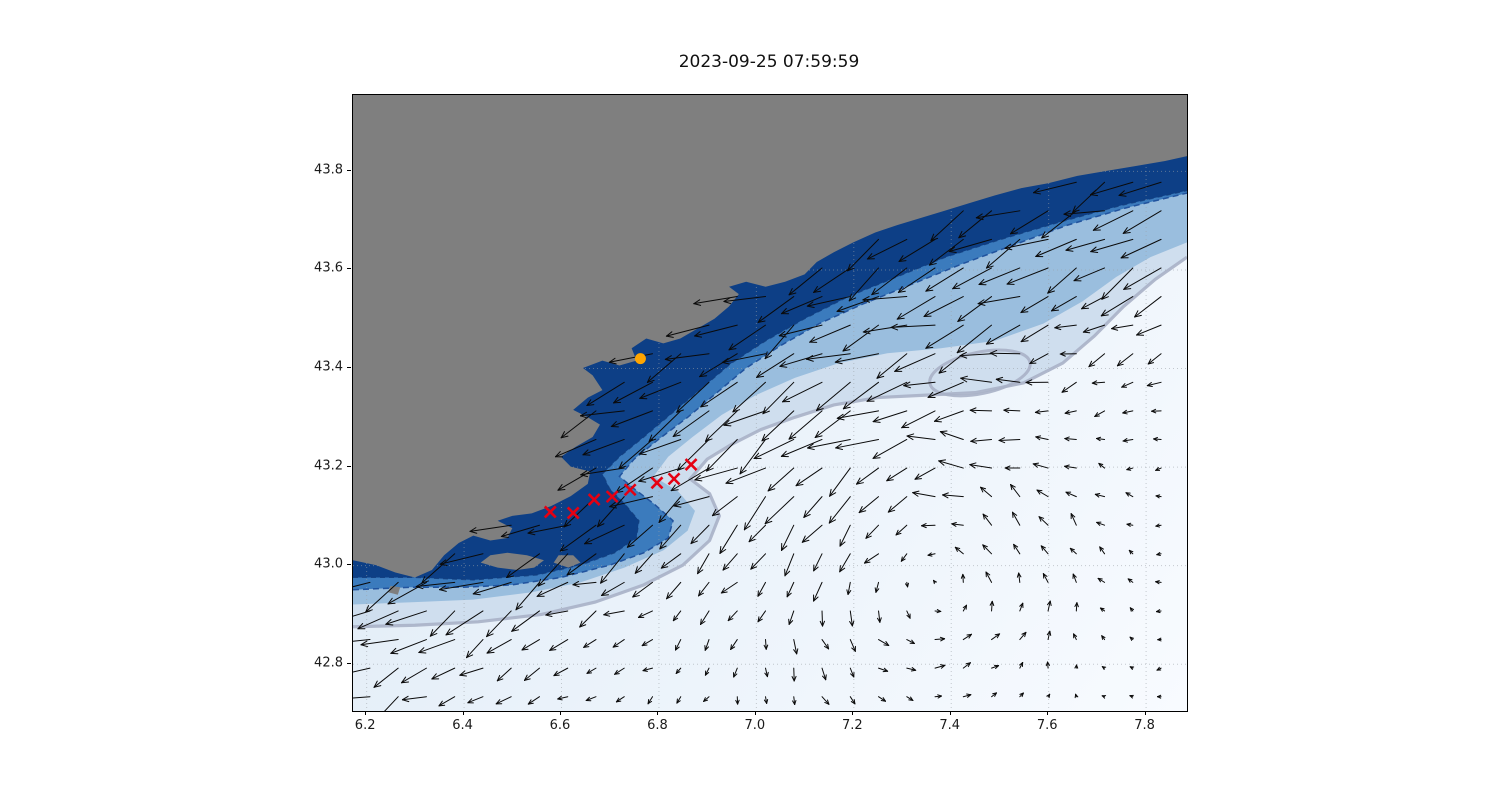 This screenshot has height=800, width=1500. What do you see at coordinates (755, 725) in the screenshot?
I see `x-tick-label: 7.0` at bounding box center [755, 725].